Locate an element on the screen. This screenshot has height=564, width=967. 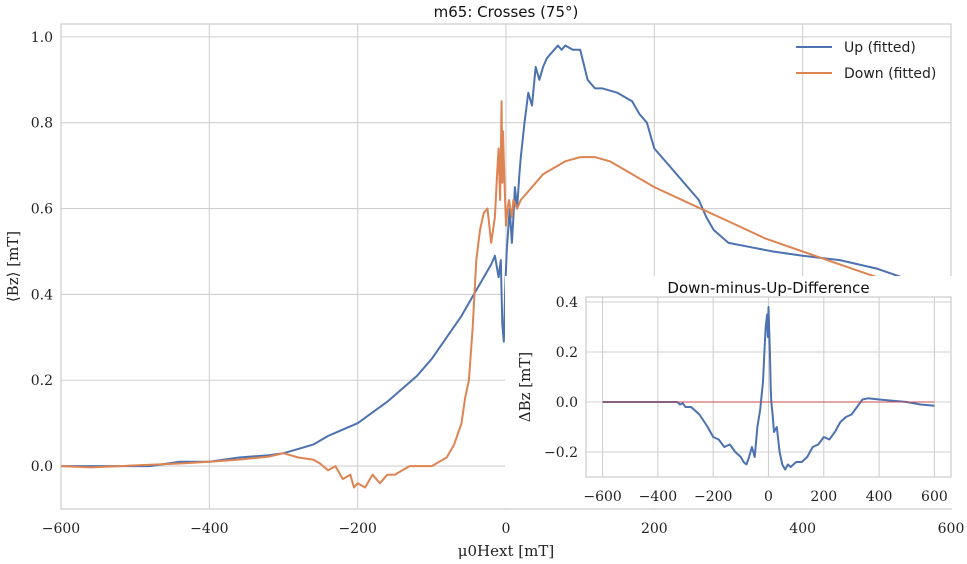
inset-series is located at coordinates (768, 388).